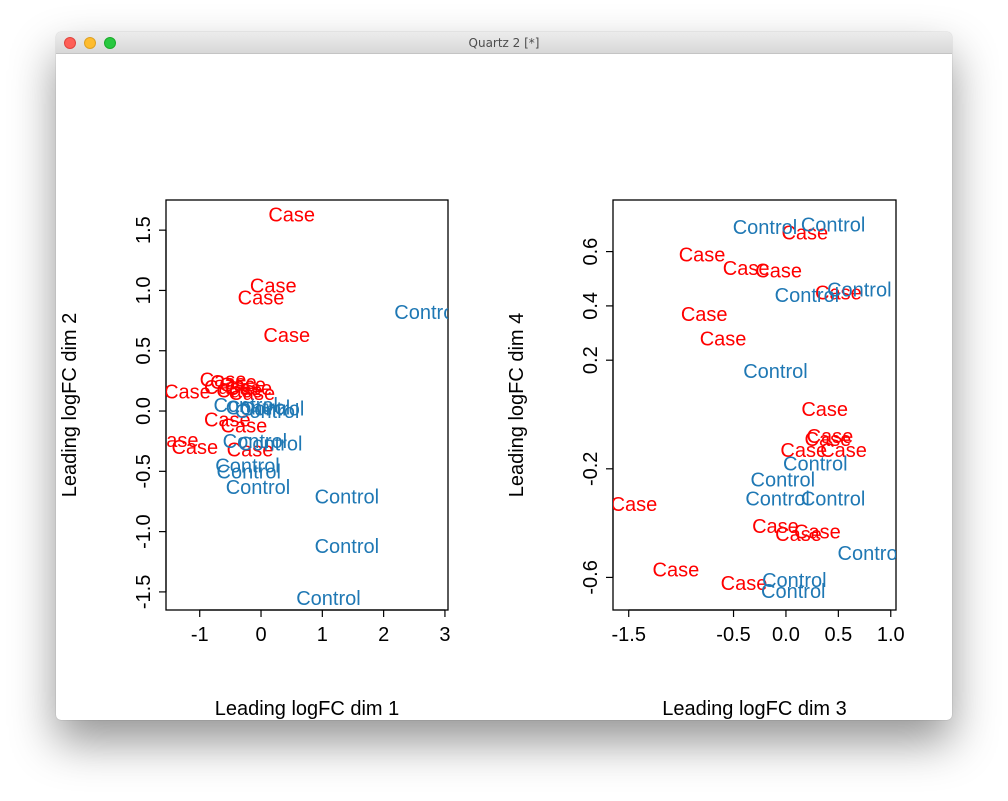 The image size is (1008, 801). What do you see at coordinates (144, 411) in the screenshot?
I see `y-tick-label: 0.0` at bounding box center [144, 411].